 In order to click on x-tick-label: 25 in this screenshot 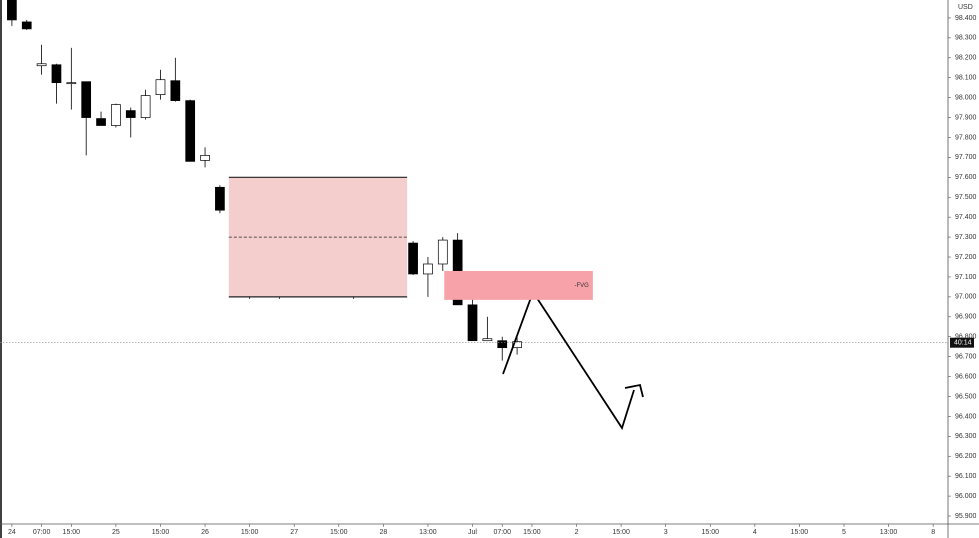, I will do `click(116, 532)`.